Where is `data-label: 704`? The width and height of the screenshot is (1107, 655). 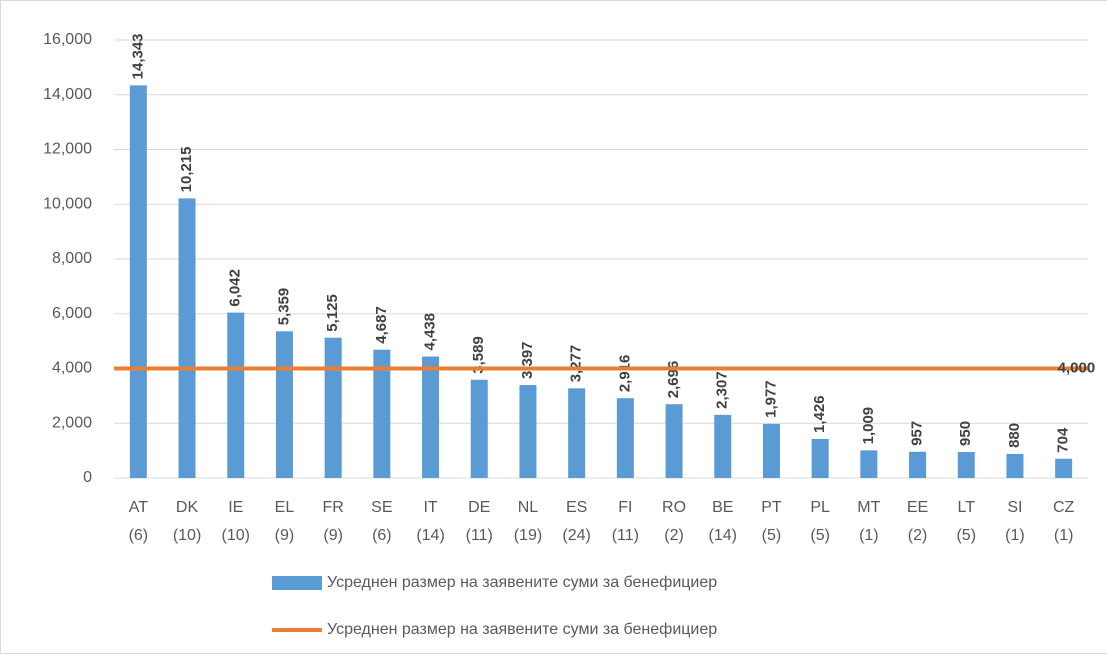 data-label: 704 is located at coordinates (1063, 440).